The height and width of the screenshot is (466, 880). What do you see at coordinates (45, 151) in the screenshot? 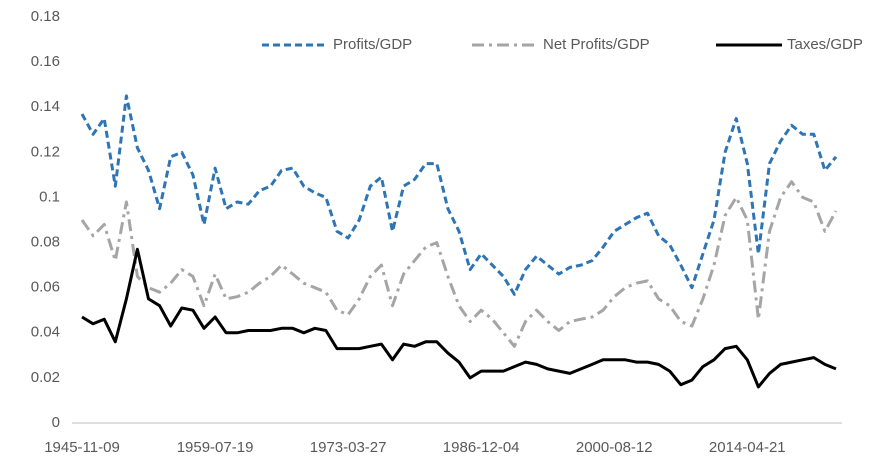
I see `y-tick-label: 0.12` at bounding box center [45, 151].